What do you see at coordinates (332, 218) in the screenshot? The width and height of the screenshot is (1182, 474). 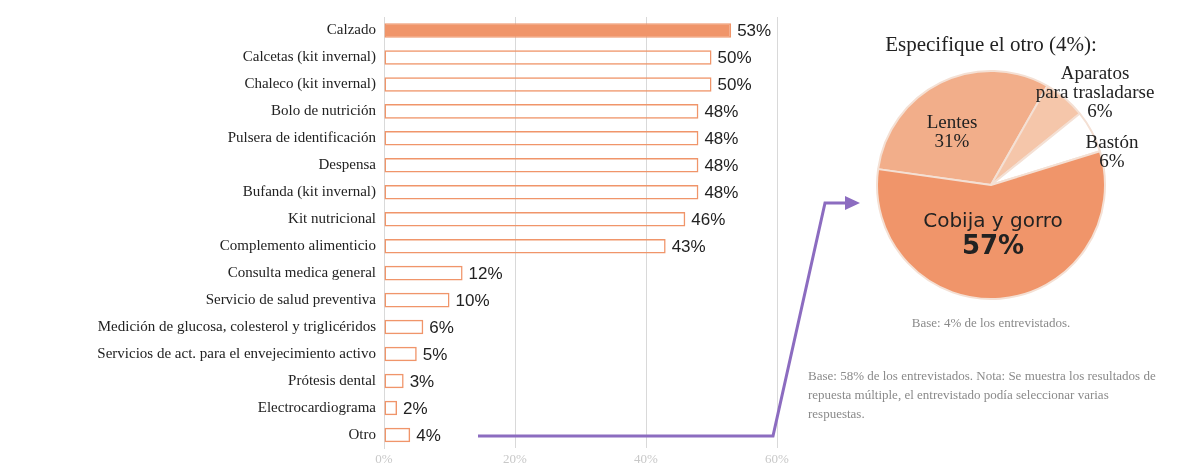 I see `y-tick-label: Kit nutricional` at bounding box center [332, 218].